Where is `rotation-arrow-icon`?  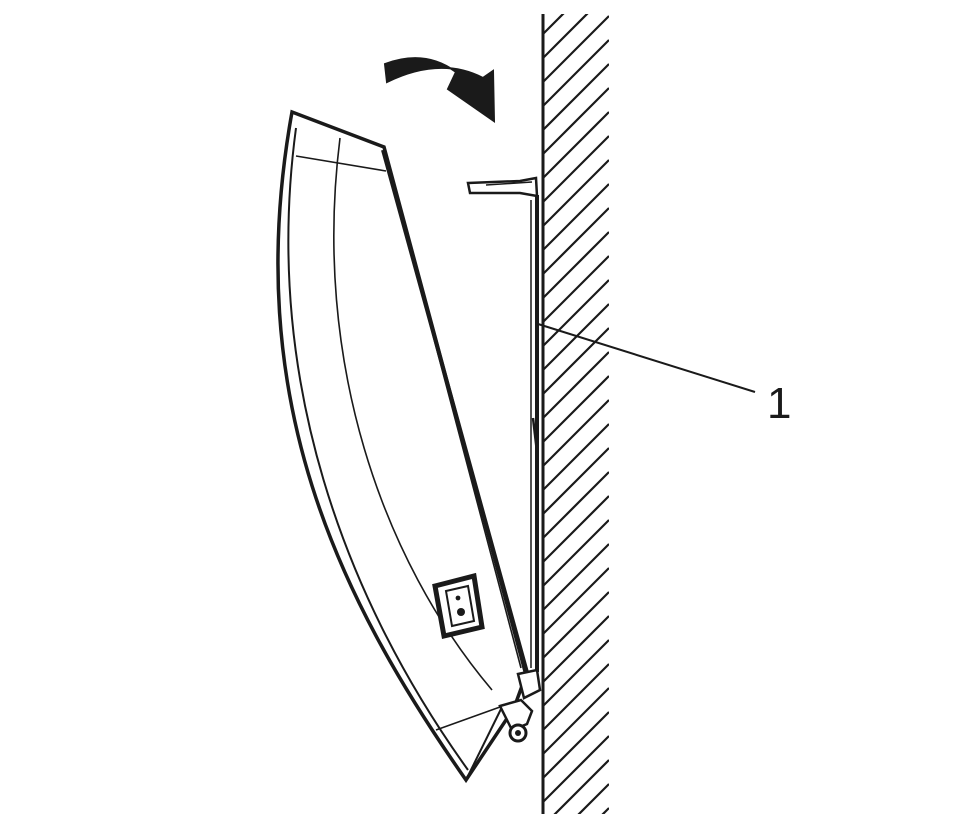
rotation-arrow-icon is located at coordinates (439, 90).